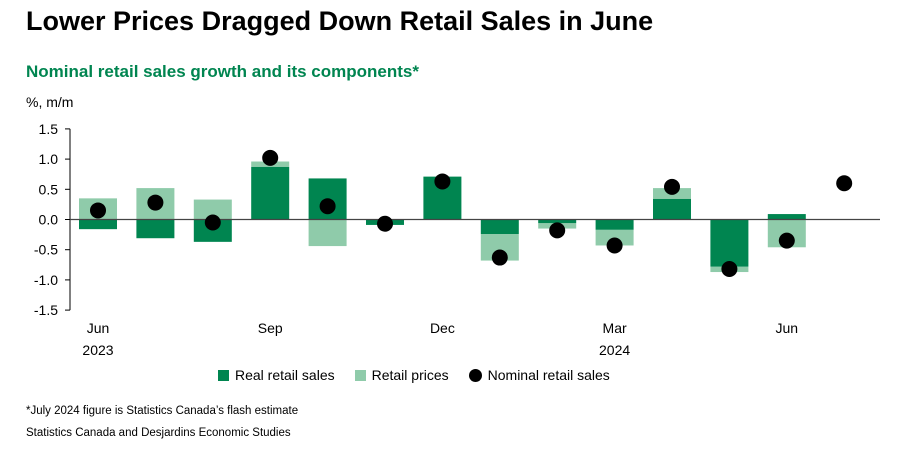 The image size is (900, 453). I want to click on y-axis-label: %, m/m, so click(50, 102).